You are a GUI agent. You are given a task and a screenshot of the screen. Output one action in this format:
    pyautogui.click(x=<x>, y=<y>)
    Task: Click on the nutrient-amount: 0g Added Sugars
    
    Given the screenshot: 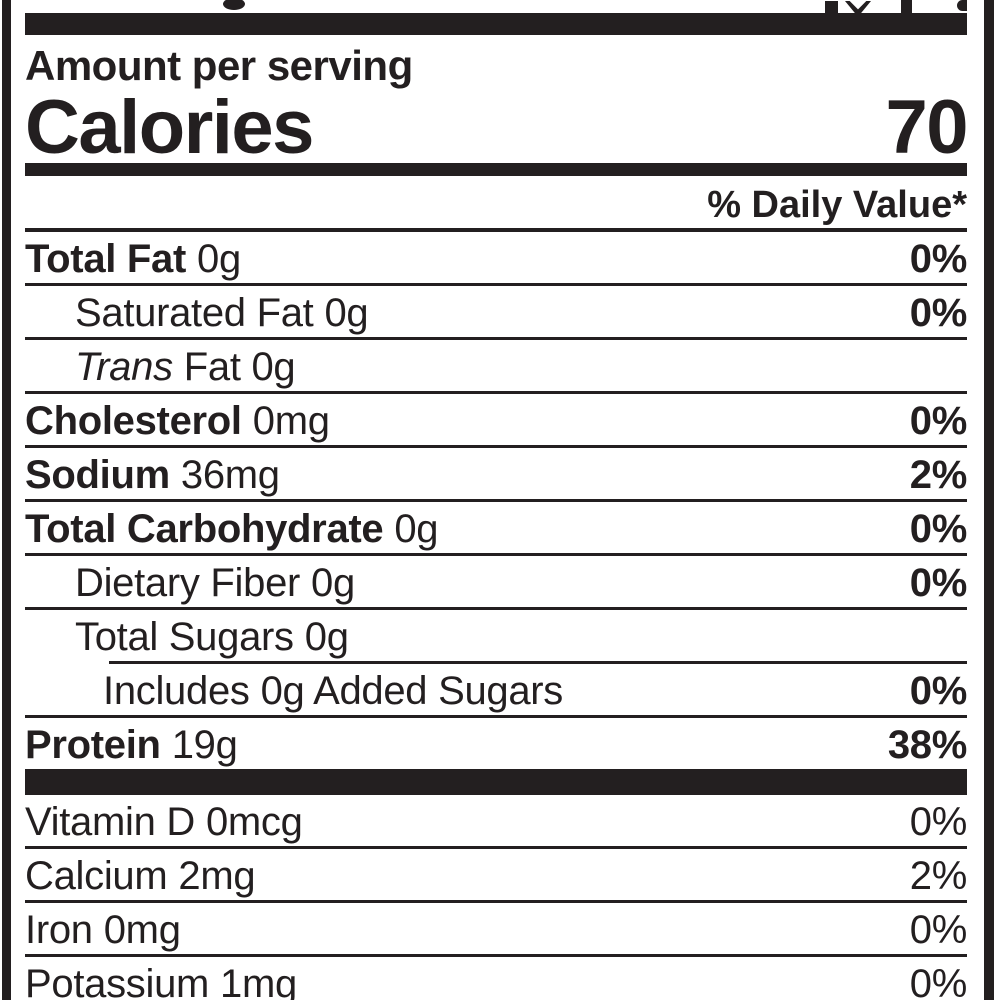 What is the action you would take?
    pyautogui.click(x=412, y=691)
    